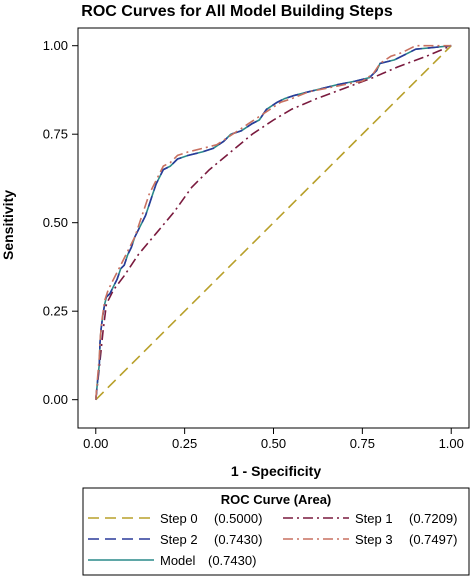 Image resolution: width=474 pixels, height=578 pixels. Describe the element at coordinates (374, 518) in the screenshot. I see `legend-series-name: Step 1` at that location.